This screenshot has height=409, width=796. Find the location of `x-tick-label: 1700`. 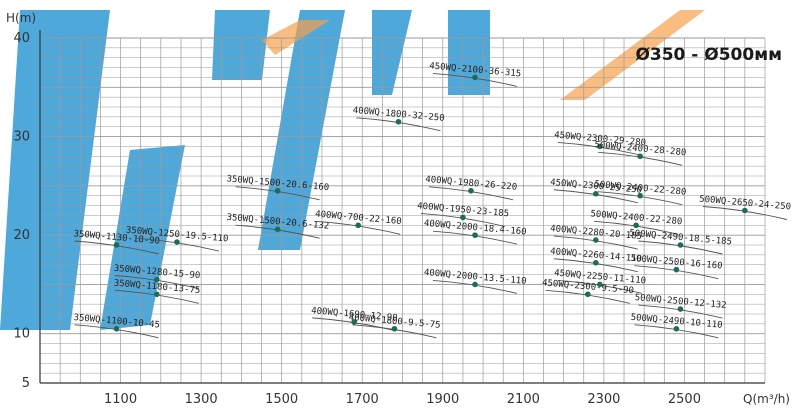

x-tick-label: 1700 is located at coordinates (362, 399).